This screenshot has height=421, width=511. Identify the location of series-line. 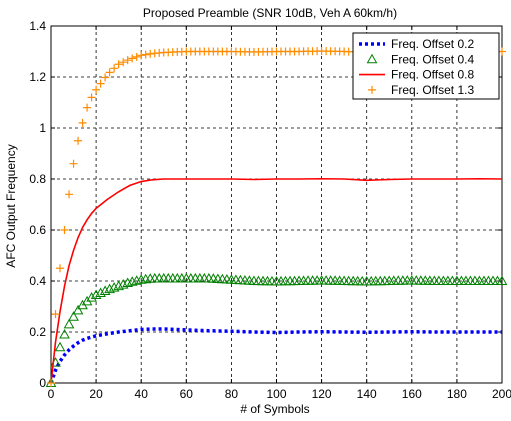
(275, 355).